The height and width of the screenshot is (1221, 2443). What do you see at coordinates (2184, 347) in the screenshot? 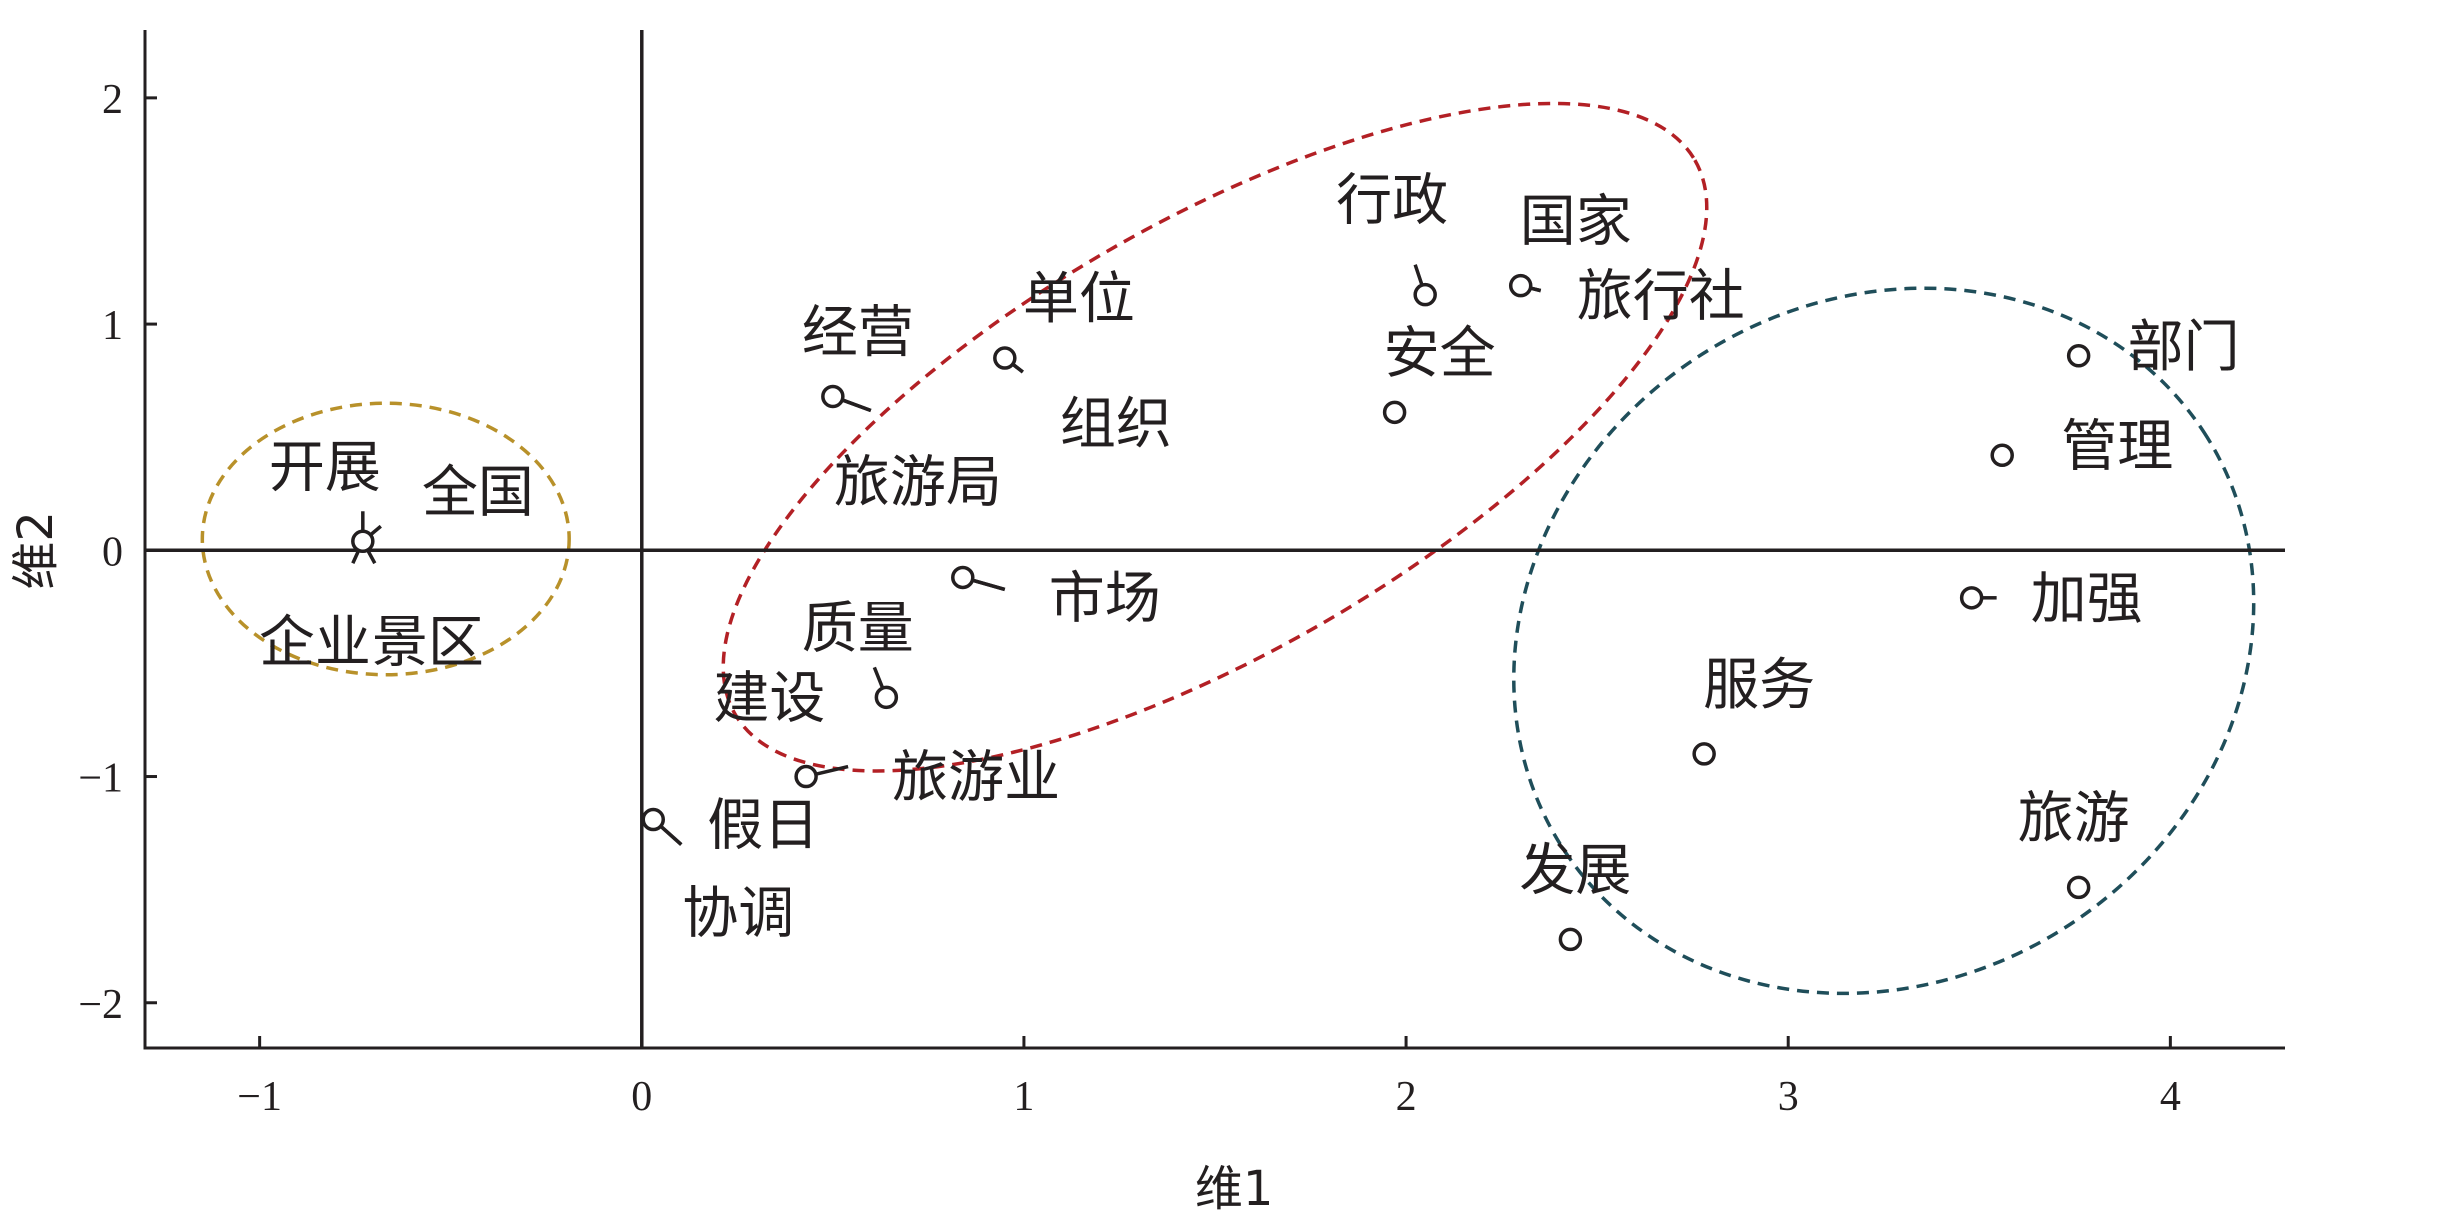
I see `point-label: 部门` at bounding box center [2184, 347].